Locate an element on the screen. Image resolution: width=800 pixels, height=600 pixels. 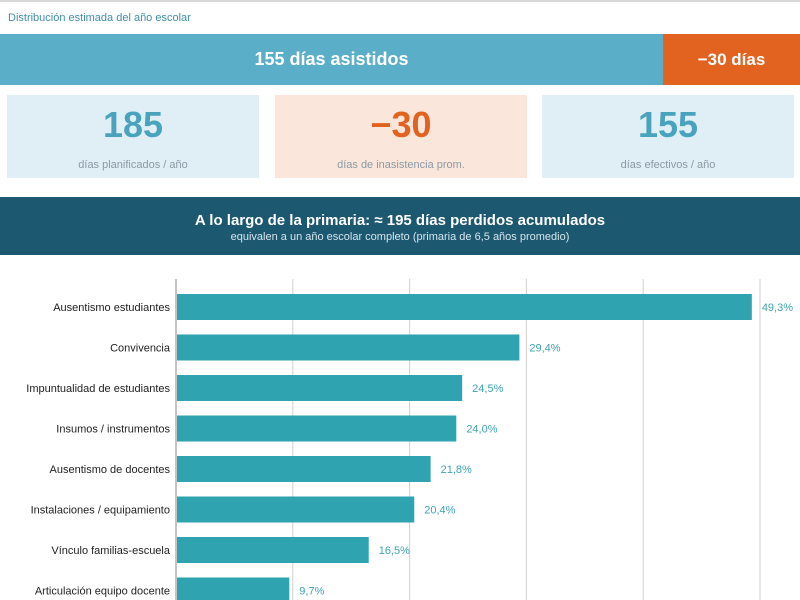
category-label: Vínculo familias-escuela is located at coordinates (110, 551).